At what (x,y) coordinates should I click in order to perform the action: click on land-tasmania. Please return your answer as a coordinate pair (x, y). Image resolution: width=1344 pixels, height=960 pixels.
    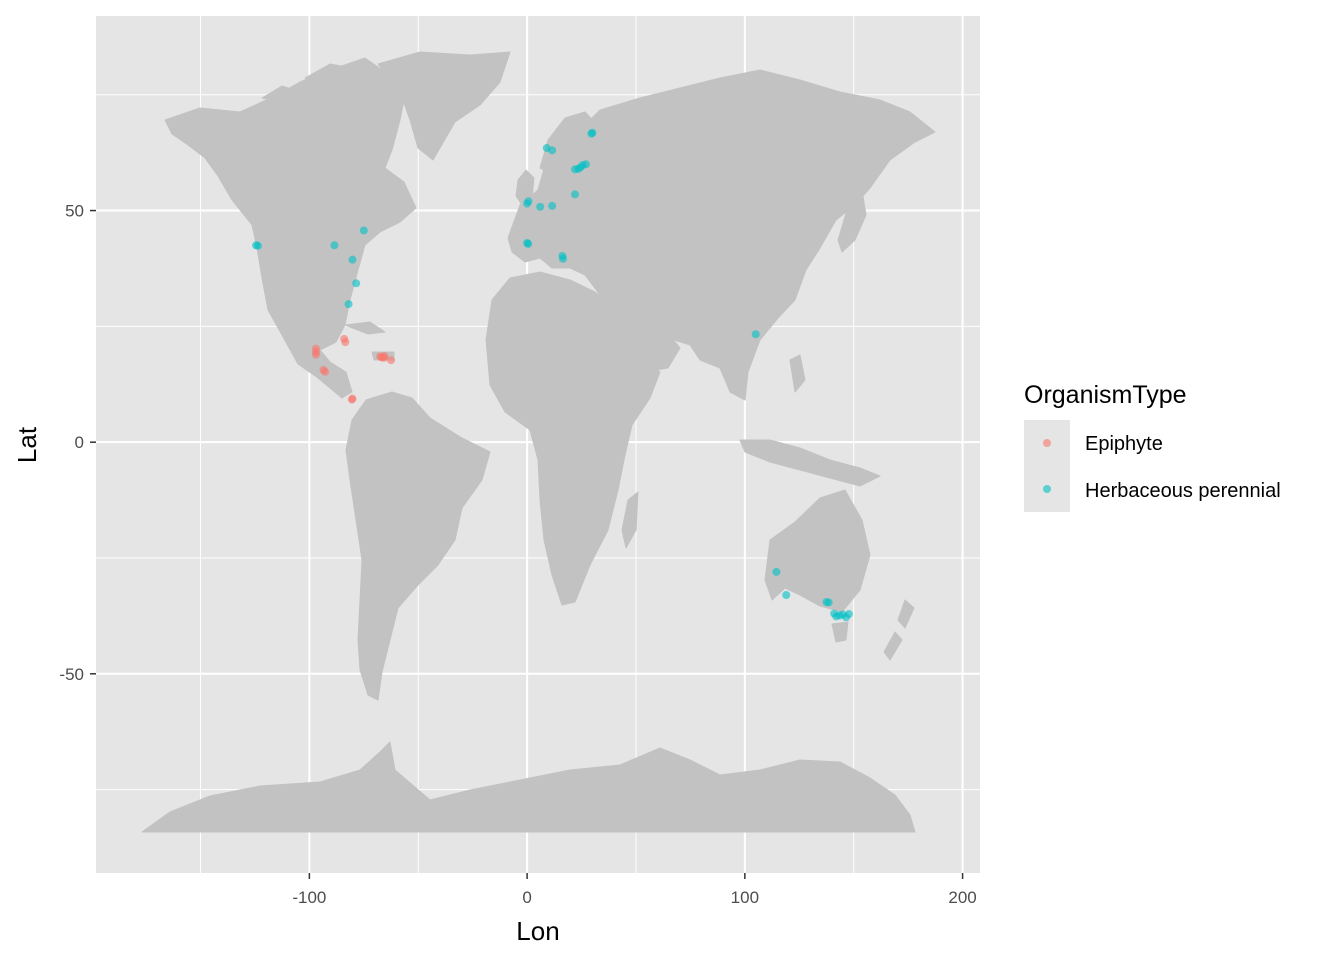
    Looking at the image, I should click on (840, 632).